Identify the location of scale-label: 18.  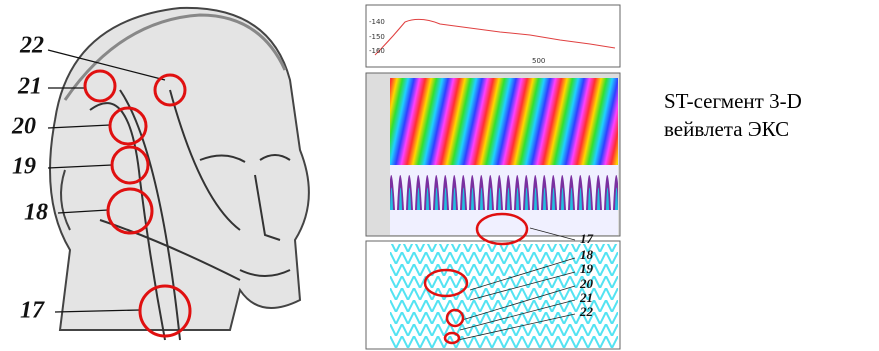
(587, 254).